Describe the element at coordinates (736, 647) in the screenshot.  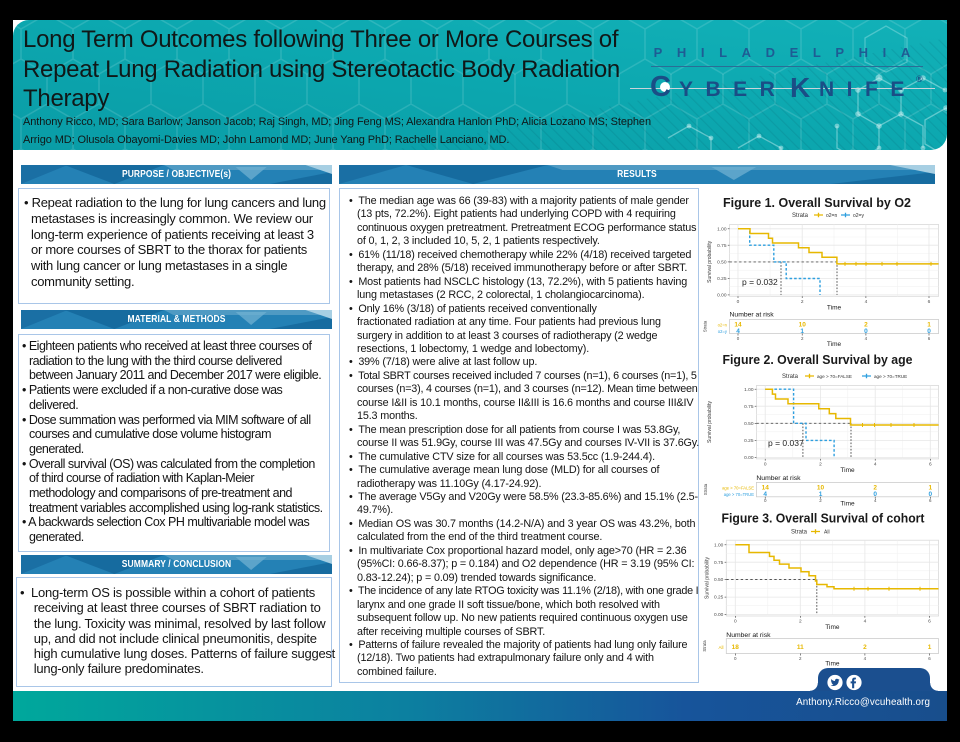
I see `svg-text: 18` at that location.